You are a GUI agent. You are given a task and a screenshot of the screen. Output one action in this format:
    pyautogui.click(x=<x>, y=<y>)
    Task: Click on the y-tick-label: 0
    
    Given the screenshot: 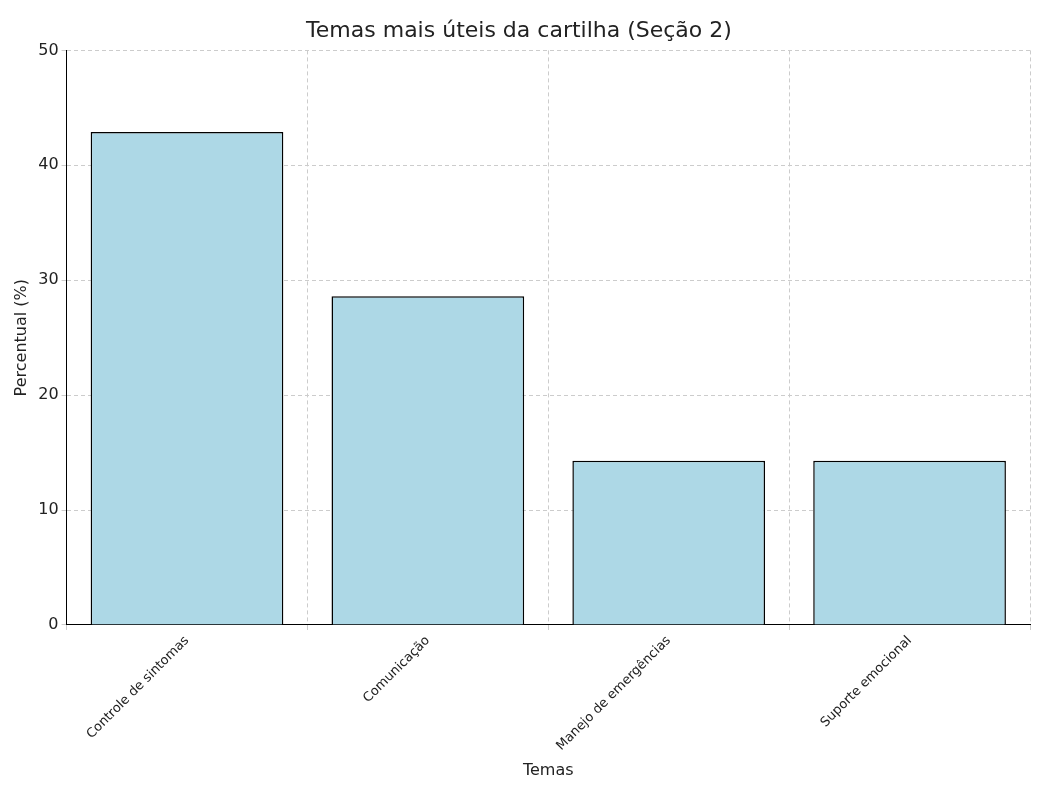 What is the action you would take?
    pyautogui.click(x=53, y=624)
    